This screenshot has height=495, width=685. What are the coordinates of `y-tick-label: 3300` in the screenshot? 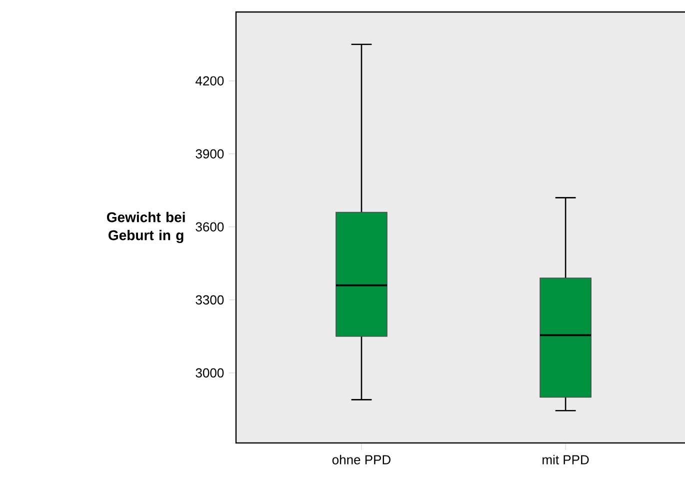 It's located at (210, 299).